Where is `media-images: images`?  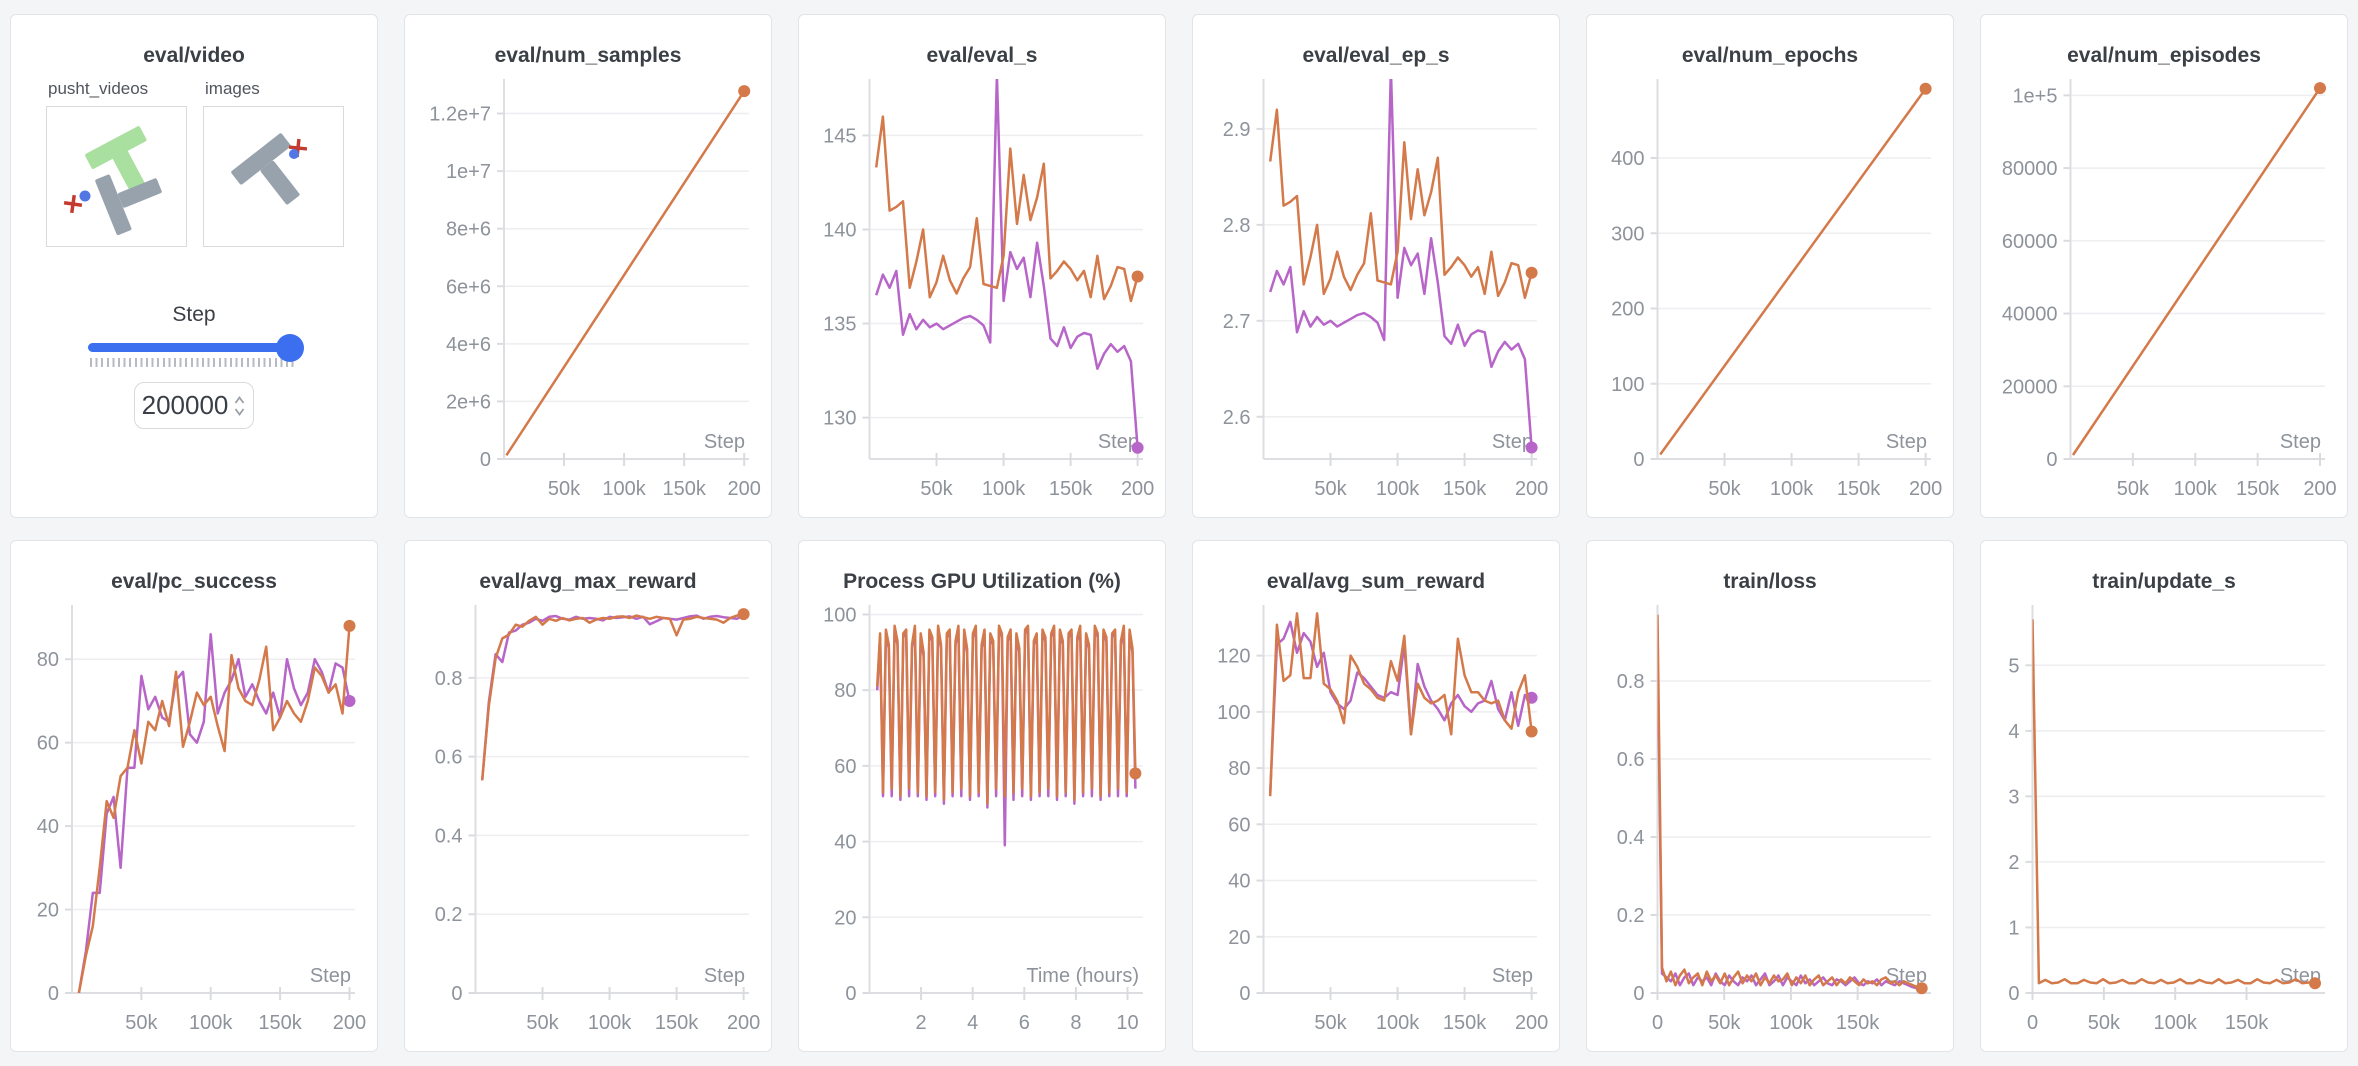 media-images: images is located at coordinates (273, 163).